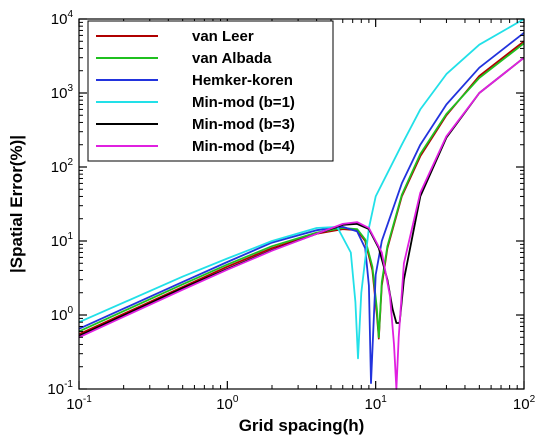 This screenshot has height=439, width=540. What do you see at coordinates (302, 425) in the screenshot?
I see `x-axis-title: Grid spacing(h)` at bounding box center [302, 425].